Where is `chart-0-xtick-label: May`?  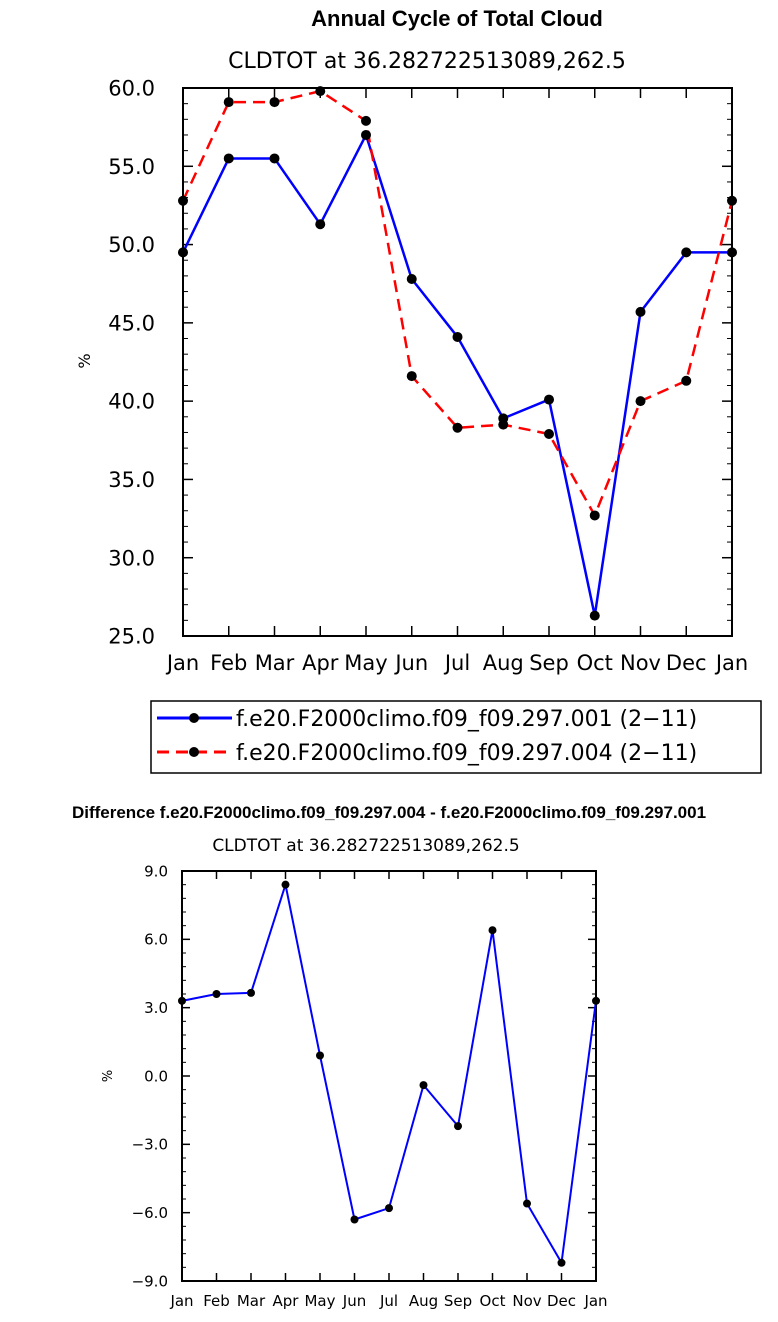
chart-0-xtick-label: May is located at coordinates (365, 663).